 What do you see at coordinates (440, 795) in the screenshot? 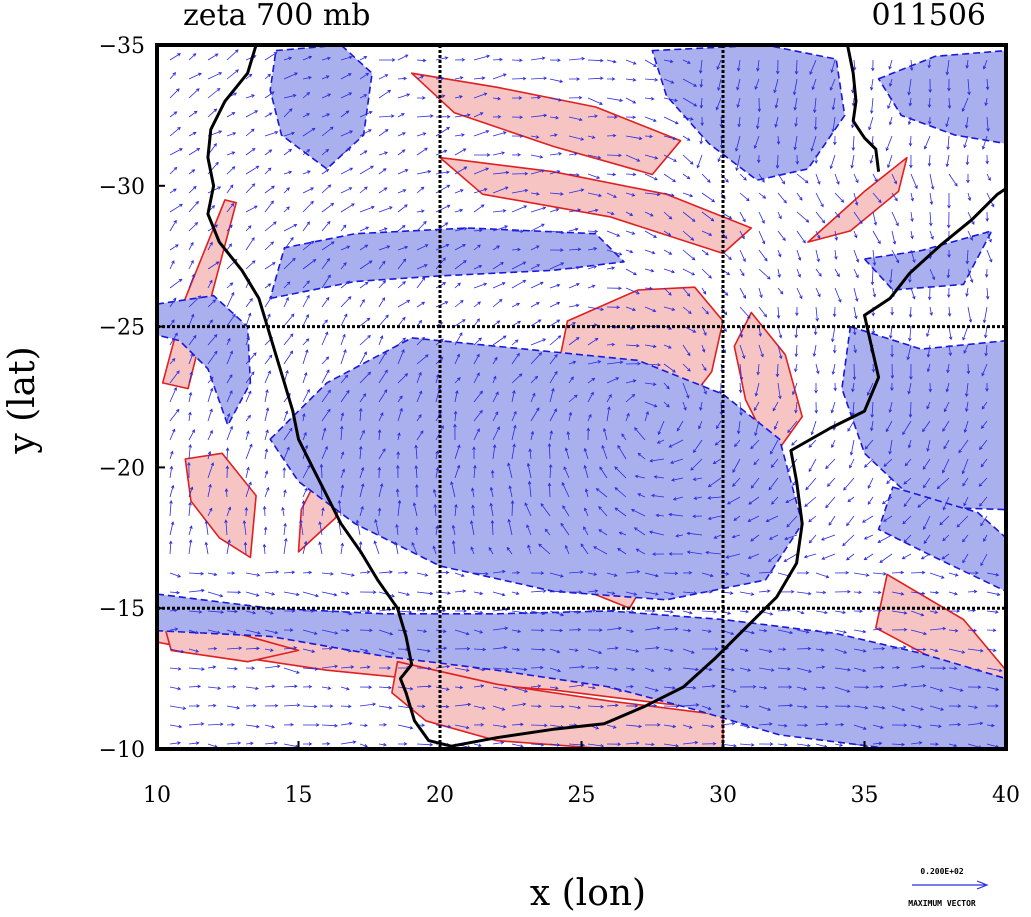
I see `x-tick-label: 20` at bounding box center [440, 795].